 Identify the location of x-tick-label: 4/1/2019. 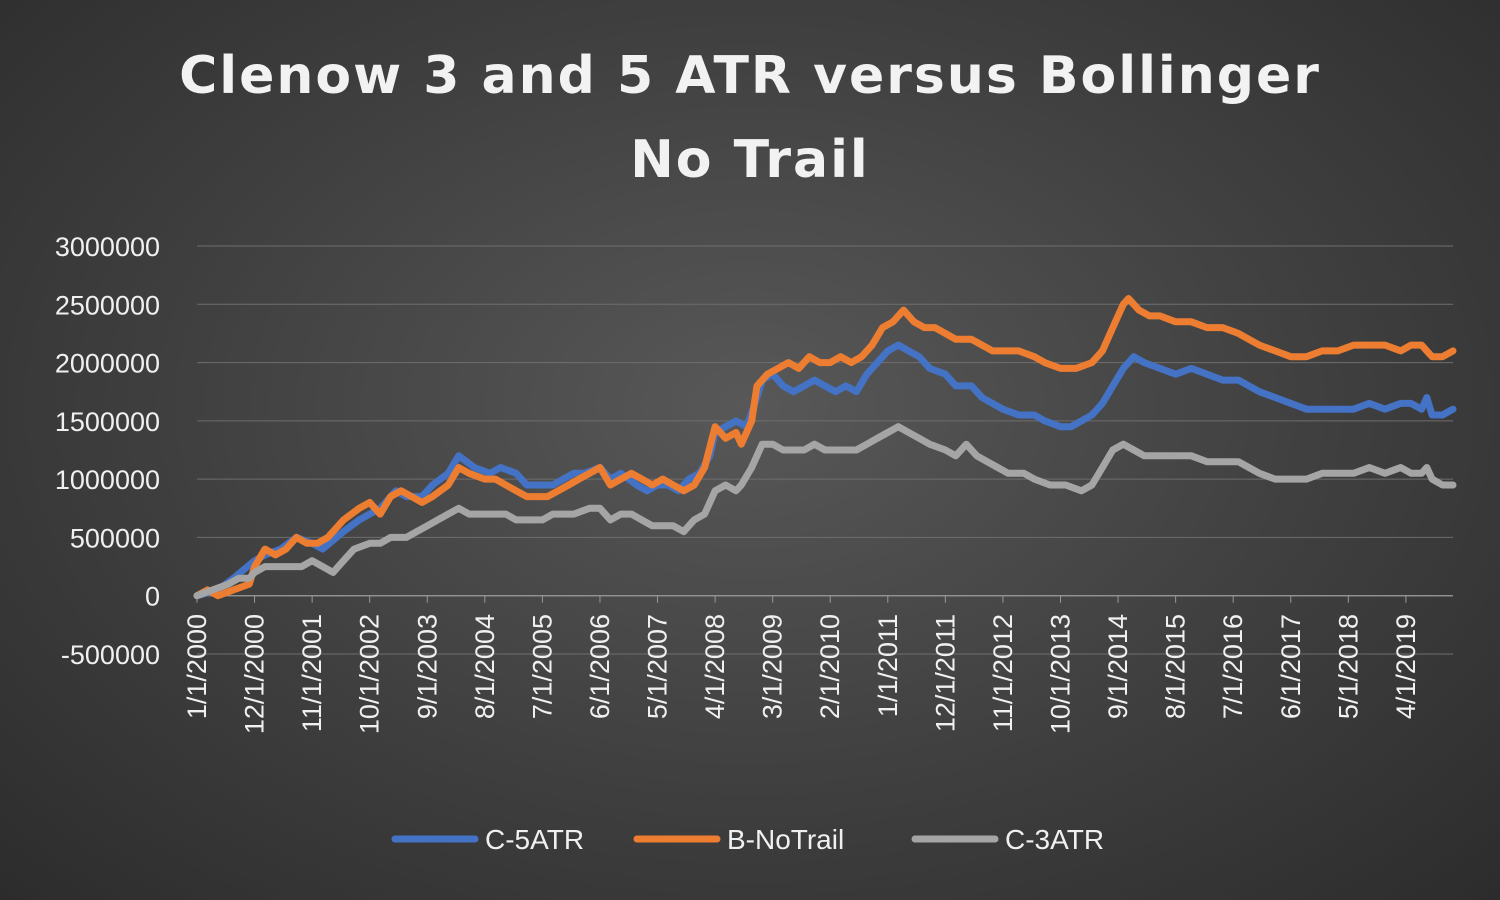
(1406, 666).